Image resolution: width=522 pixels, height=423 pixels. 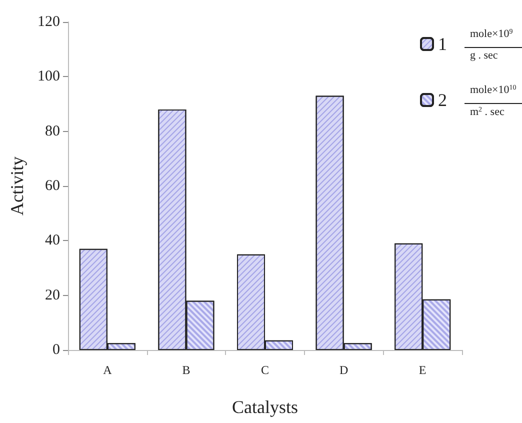 I want to click on y-tick-label: 40, so click(x=52, y=240).